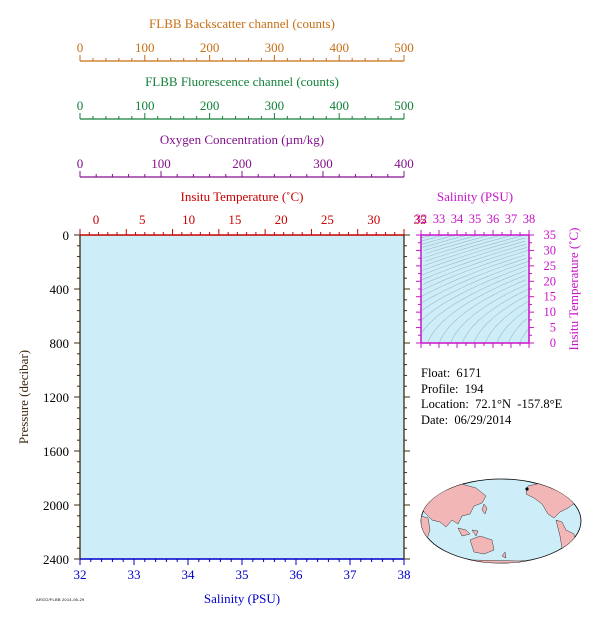 This screenshot has height=621, width=601. What do you see at coordinates (475, 219) in the screenshot?
I see `inset-salinity-tick-label: 35` at bounding box center [475, 219].